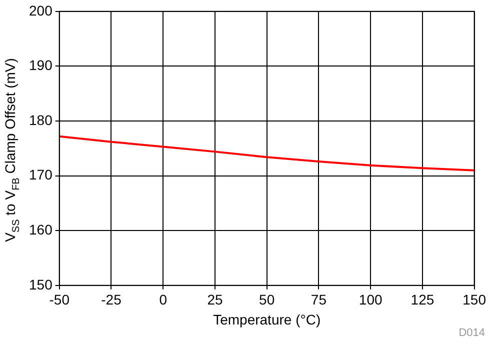 The width and height of the screenshot is (489, 341). I want to click on x-tick-label: 150, so click(474, 300).